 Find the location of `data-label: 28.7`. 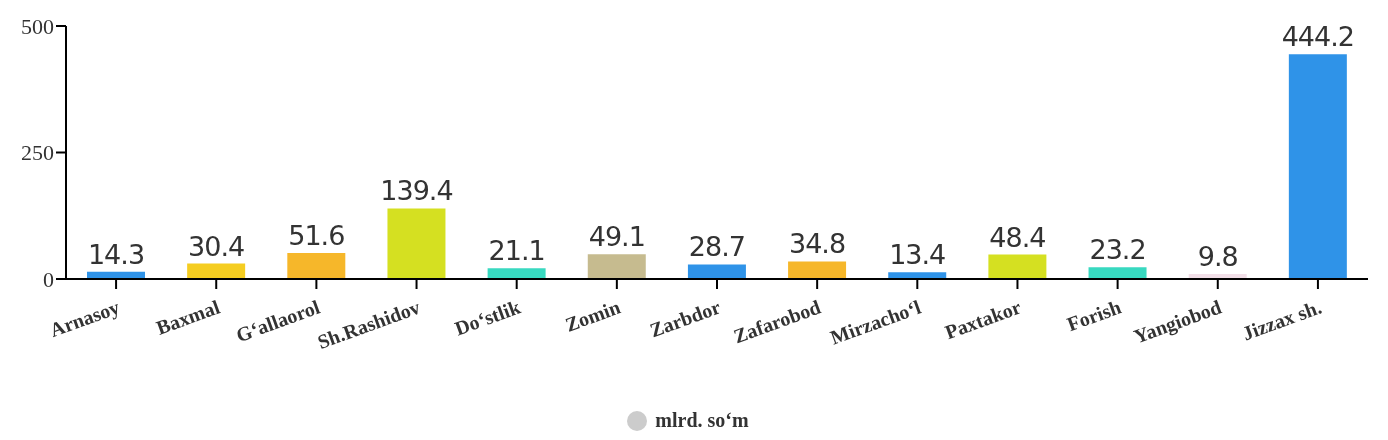

data-label: 28.7 is located at coordinates (716, 247).